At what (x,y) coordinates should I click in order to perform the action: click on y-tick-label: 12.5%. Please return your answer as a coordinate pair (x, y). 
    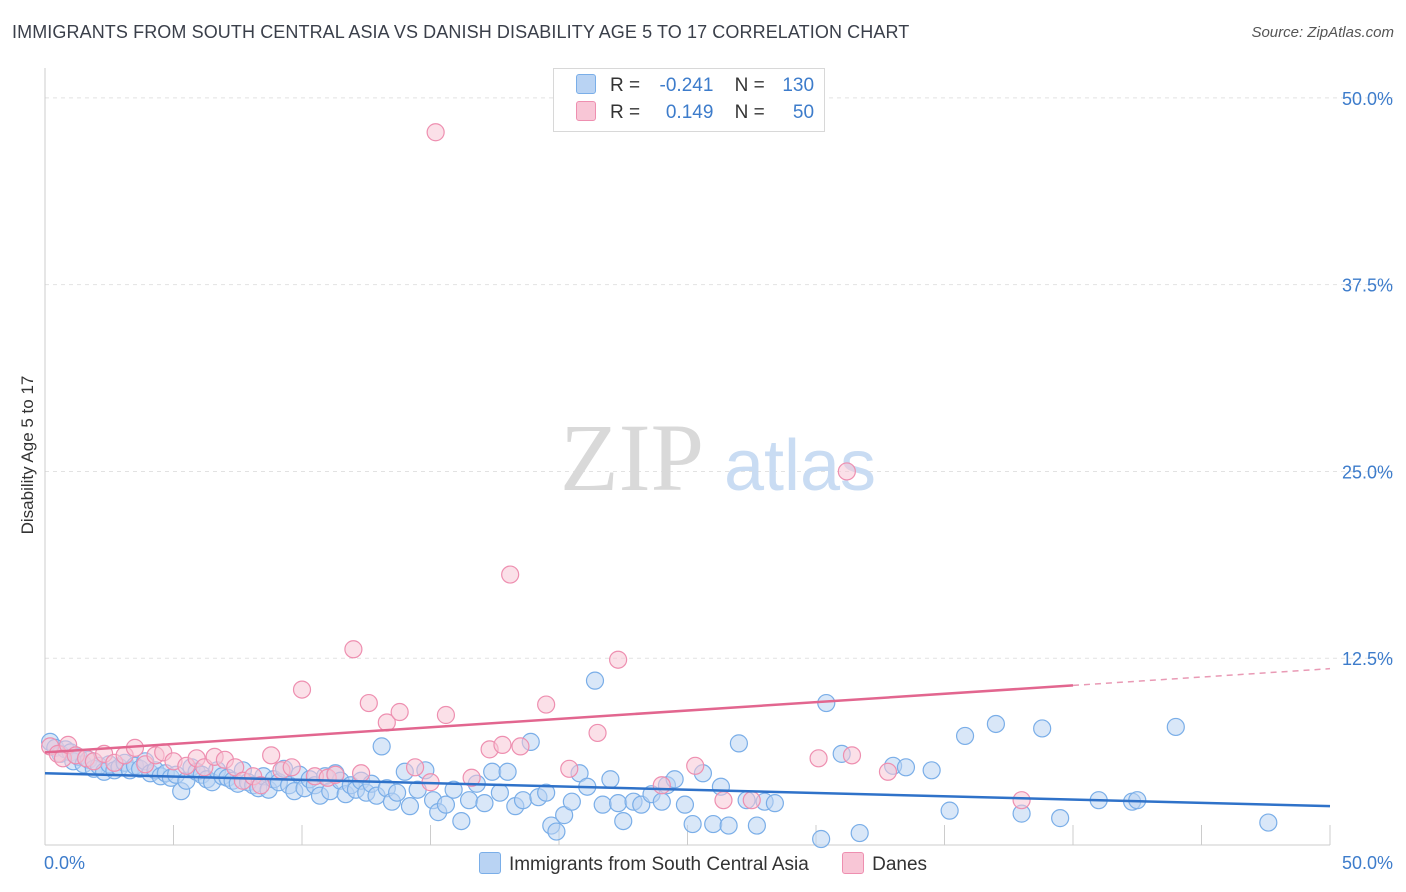
    Looking at the image, I should click on (1367, 659).